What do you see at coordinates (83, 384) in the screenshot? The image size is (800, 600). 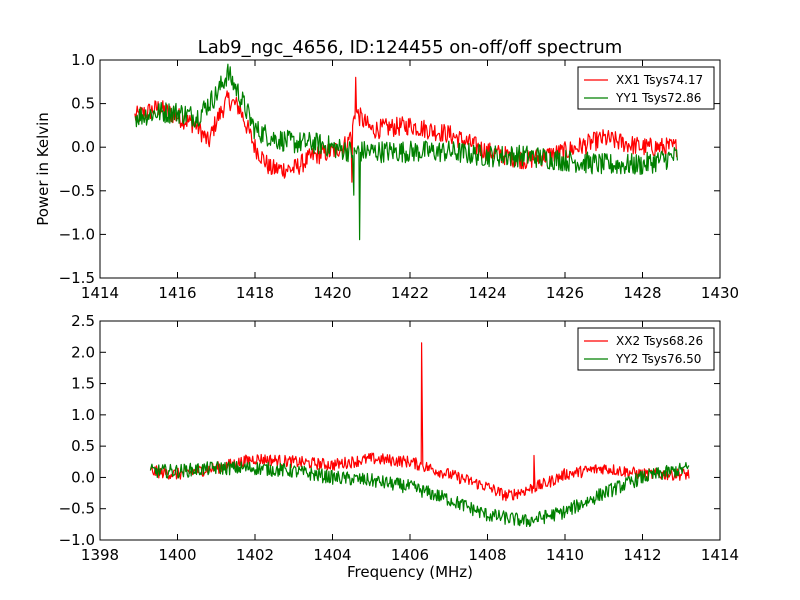 I see `y-tick-label: 1.5` at bounding box center [83, 384].